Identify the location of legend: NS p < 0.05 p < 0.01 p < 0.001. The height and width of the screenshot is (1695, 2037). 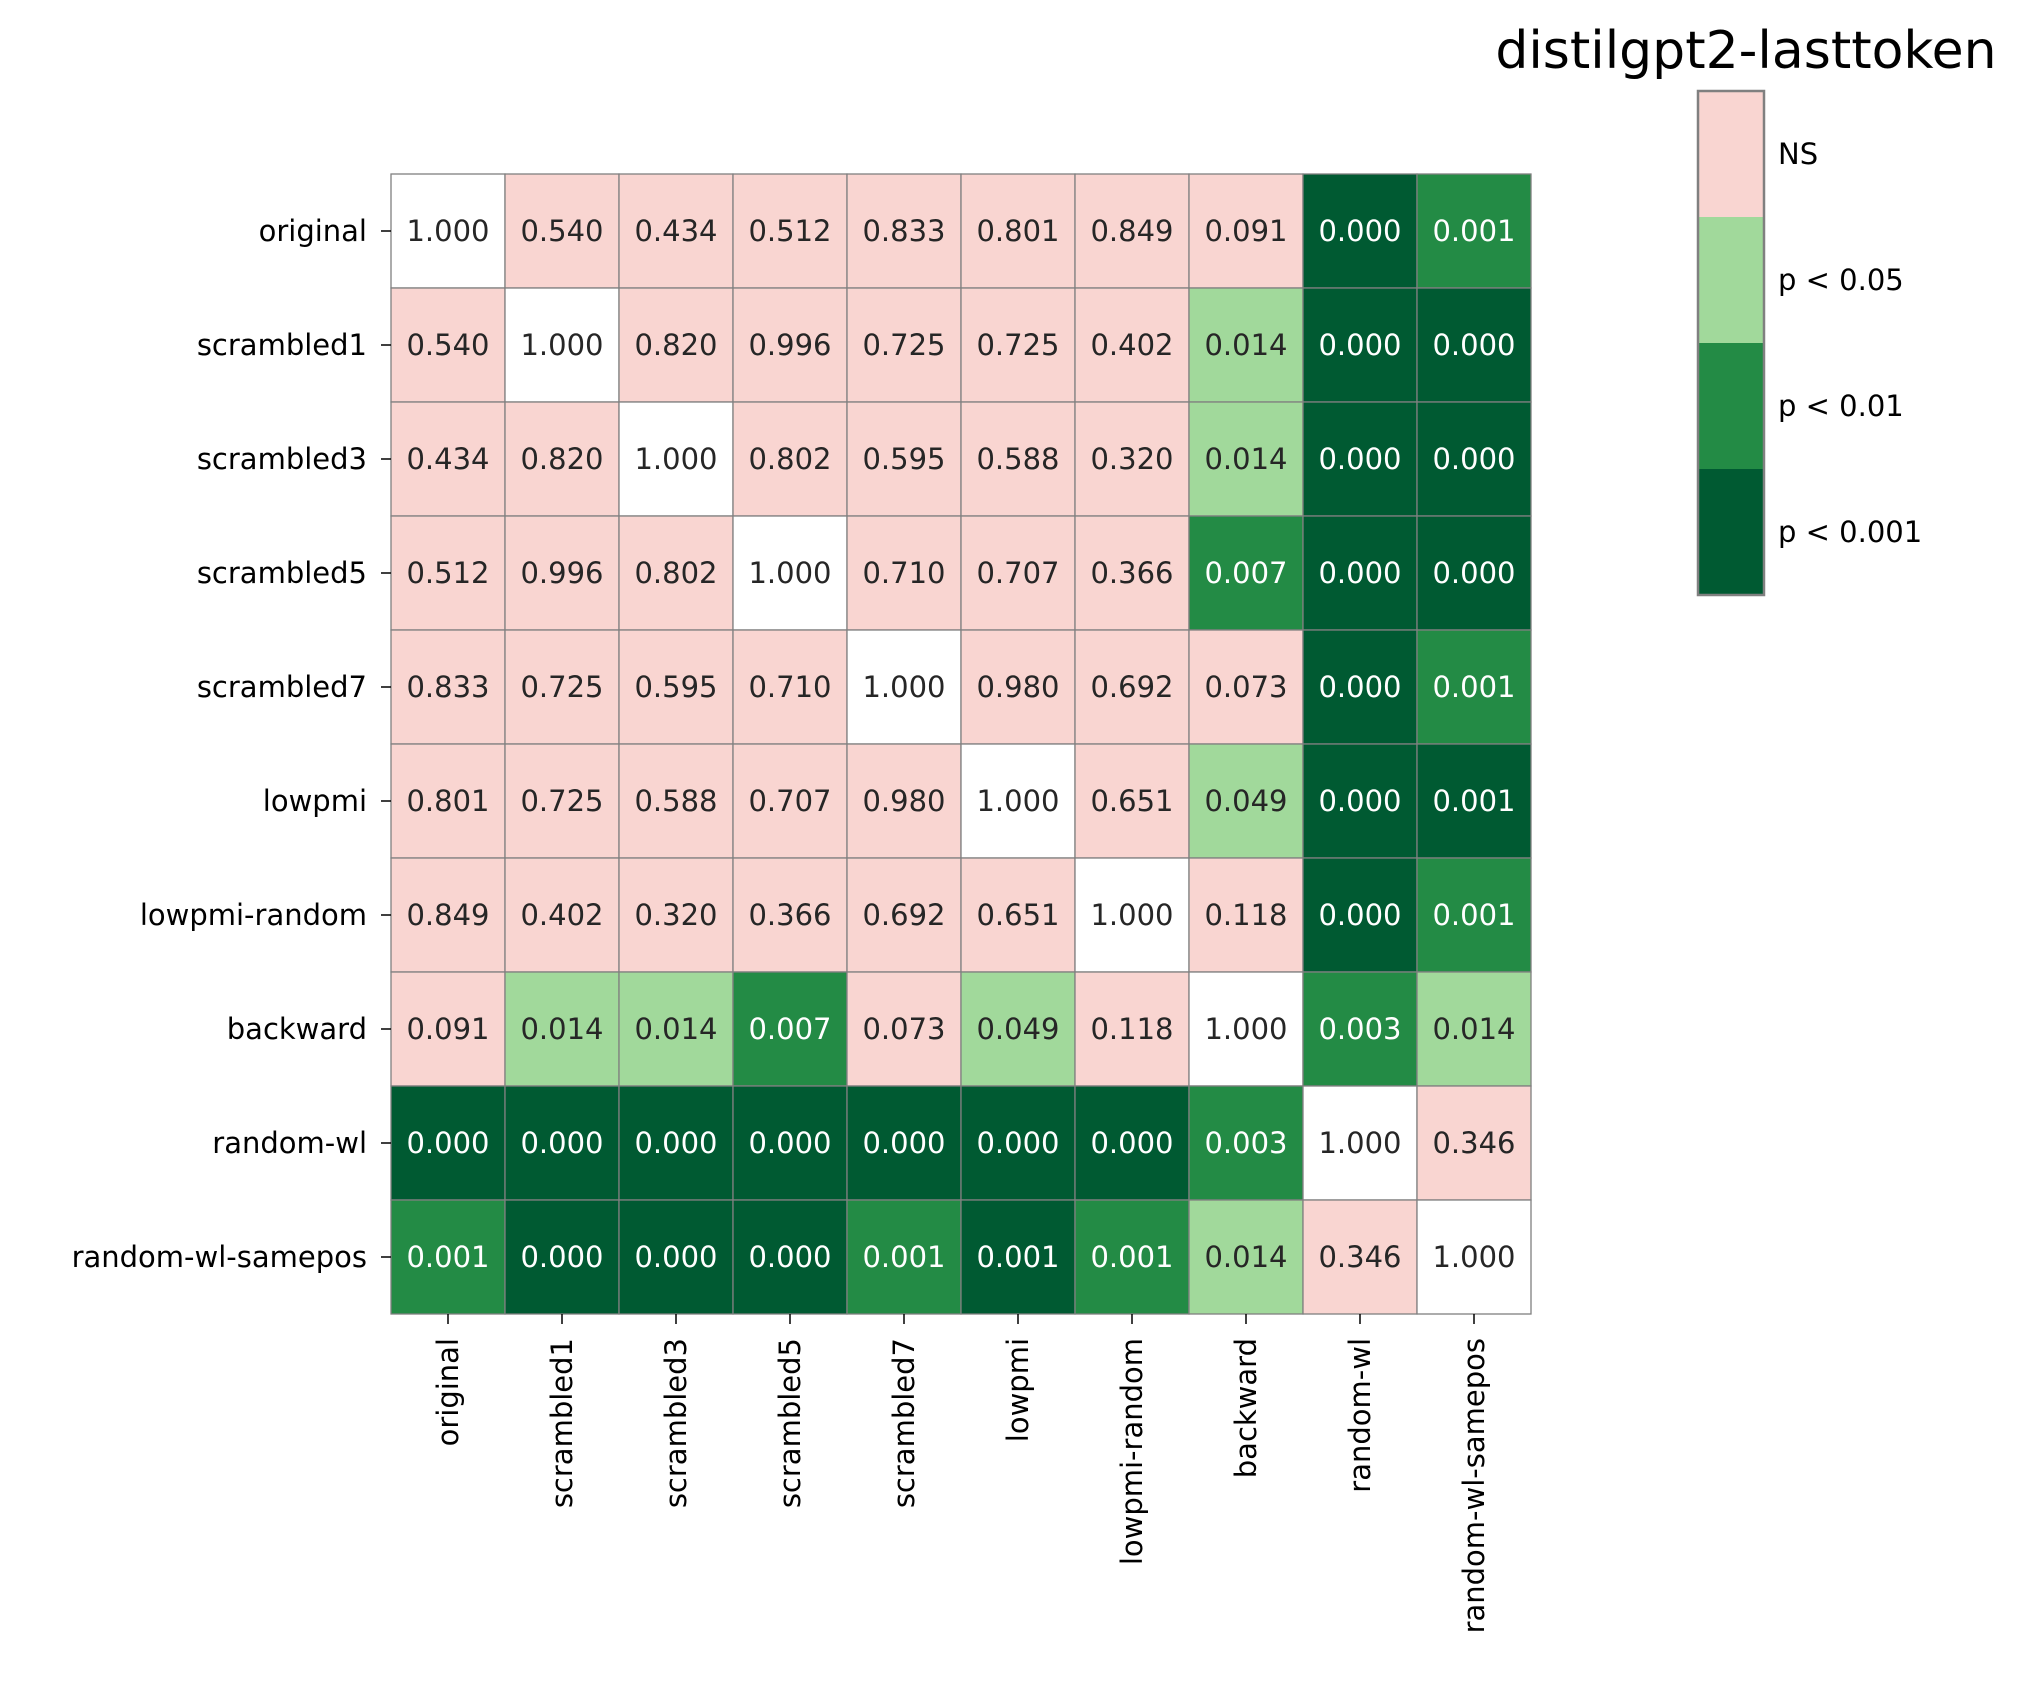
(1809, 343).